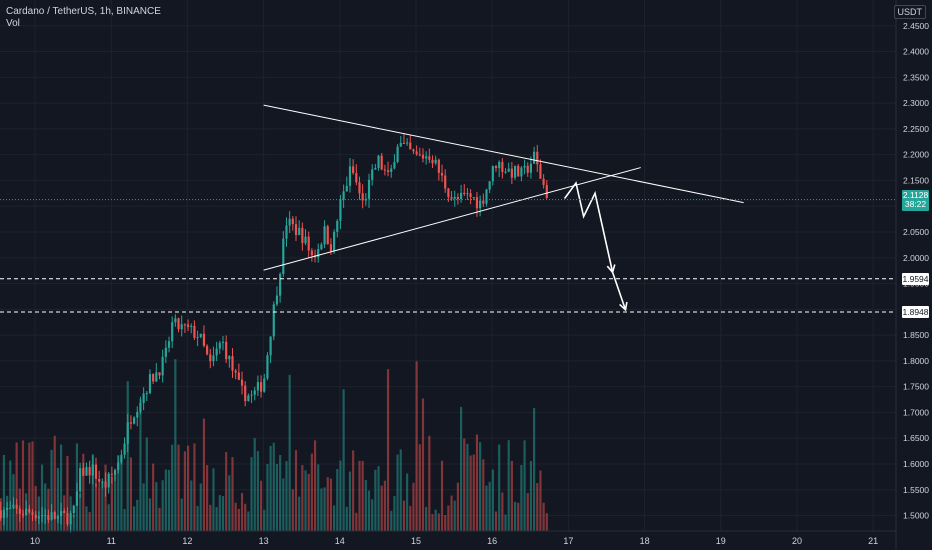  What do you see at coordinates (340, 541) in the screenshot?
I see `time-tick-label: 14` at bounding box center [340, 541].